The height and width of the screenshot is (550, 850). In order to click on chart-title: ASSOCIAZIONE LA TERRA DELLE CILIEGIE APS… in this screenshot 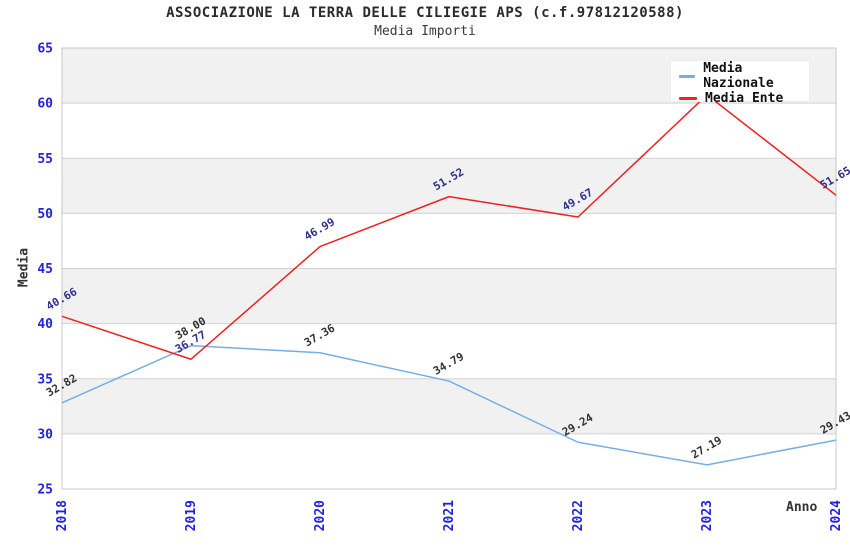, I will do `click(425, 13)`.